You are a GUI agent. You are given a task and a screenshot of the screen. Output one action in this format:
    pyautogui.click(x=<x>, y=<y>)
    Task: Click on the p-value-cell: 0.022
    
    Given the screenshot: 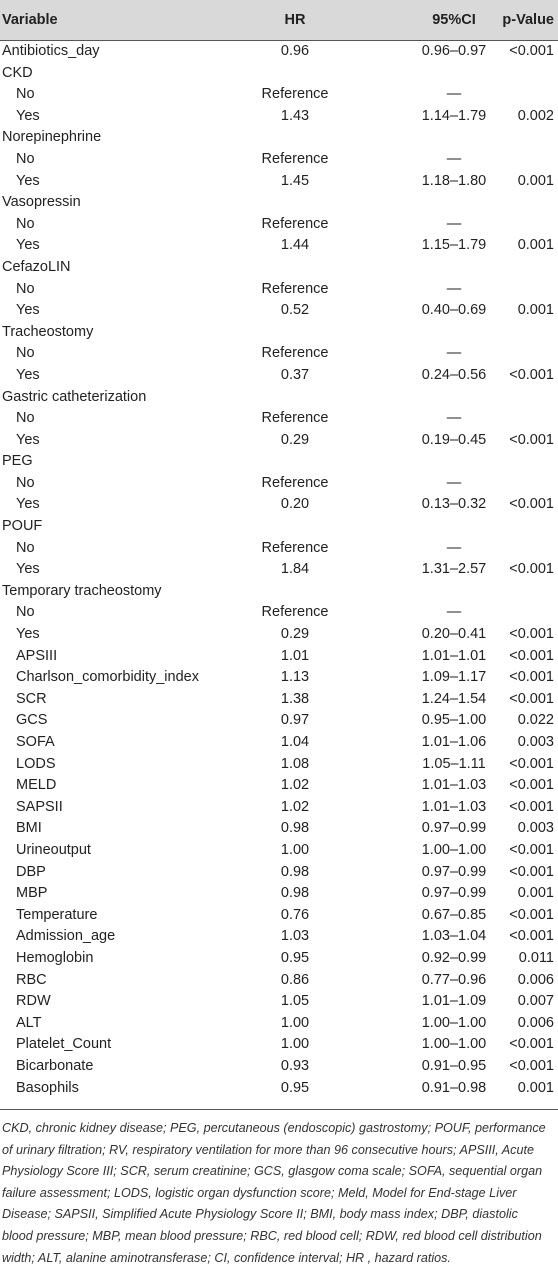 What is the action you would take?
    pyautogui.click(x=535, y=720)
    